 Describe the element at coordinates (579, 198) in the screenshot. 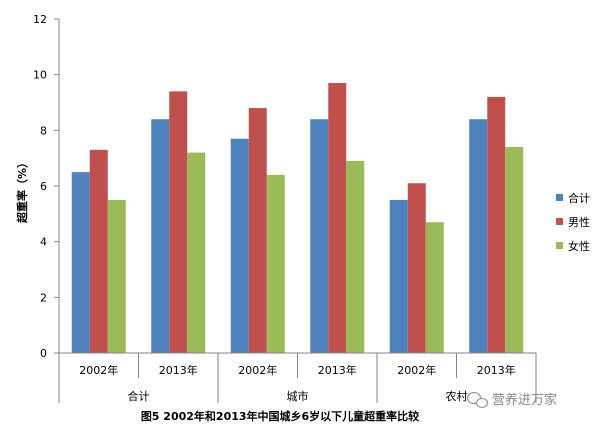

I see `legend-label: 合计` at that location.